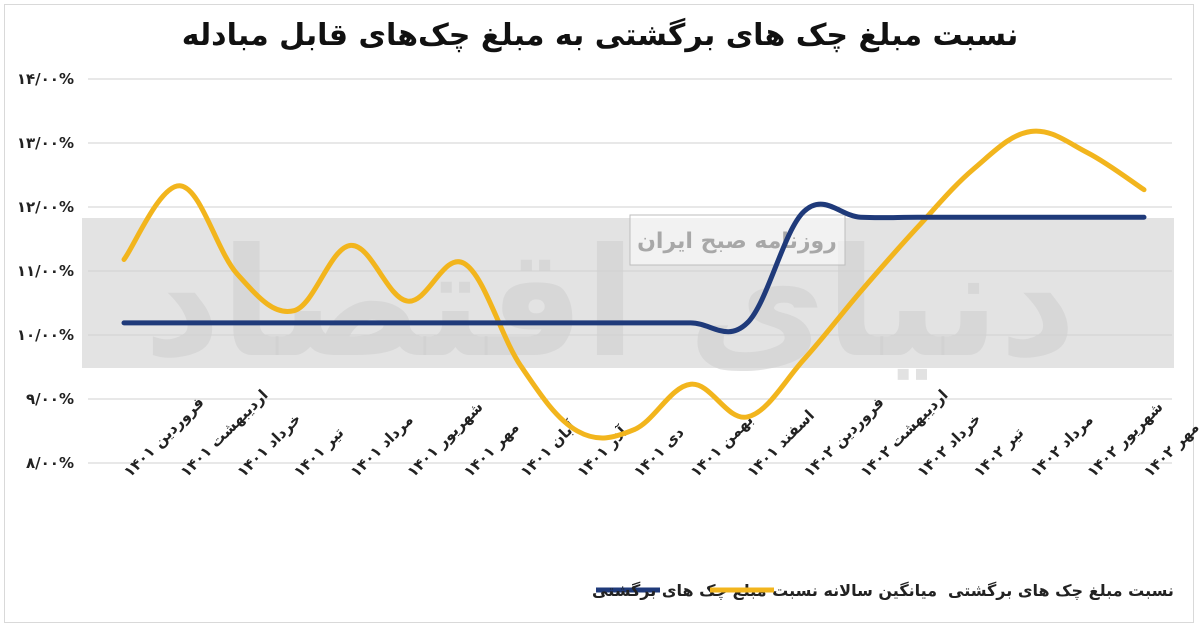 This screenshot has width=1200, height=629. I want to click on y-tick-label: ۱۳/۰۰%, so click(45, 143).